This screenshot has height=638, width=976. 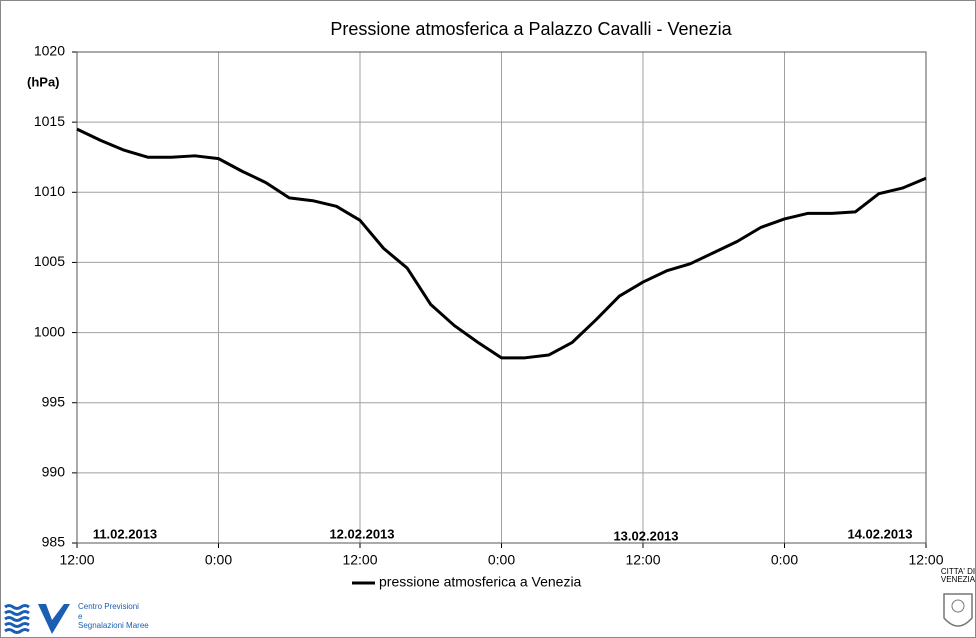 What do you see at coordinates (54, 472) in the screenshot?
I see `y-tick-label: 990` at bounding box center [54, 472].